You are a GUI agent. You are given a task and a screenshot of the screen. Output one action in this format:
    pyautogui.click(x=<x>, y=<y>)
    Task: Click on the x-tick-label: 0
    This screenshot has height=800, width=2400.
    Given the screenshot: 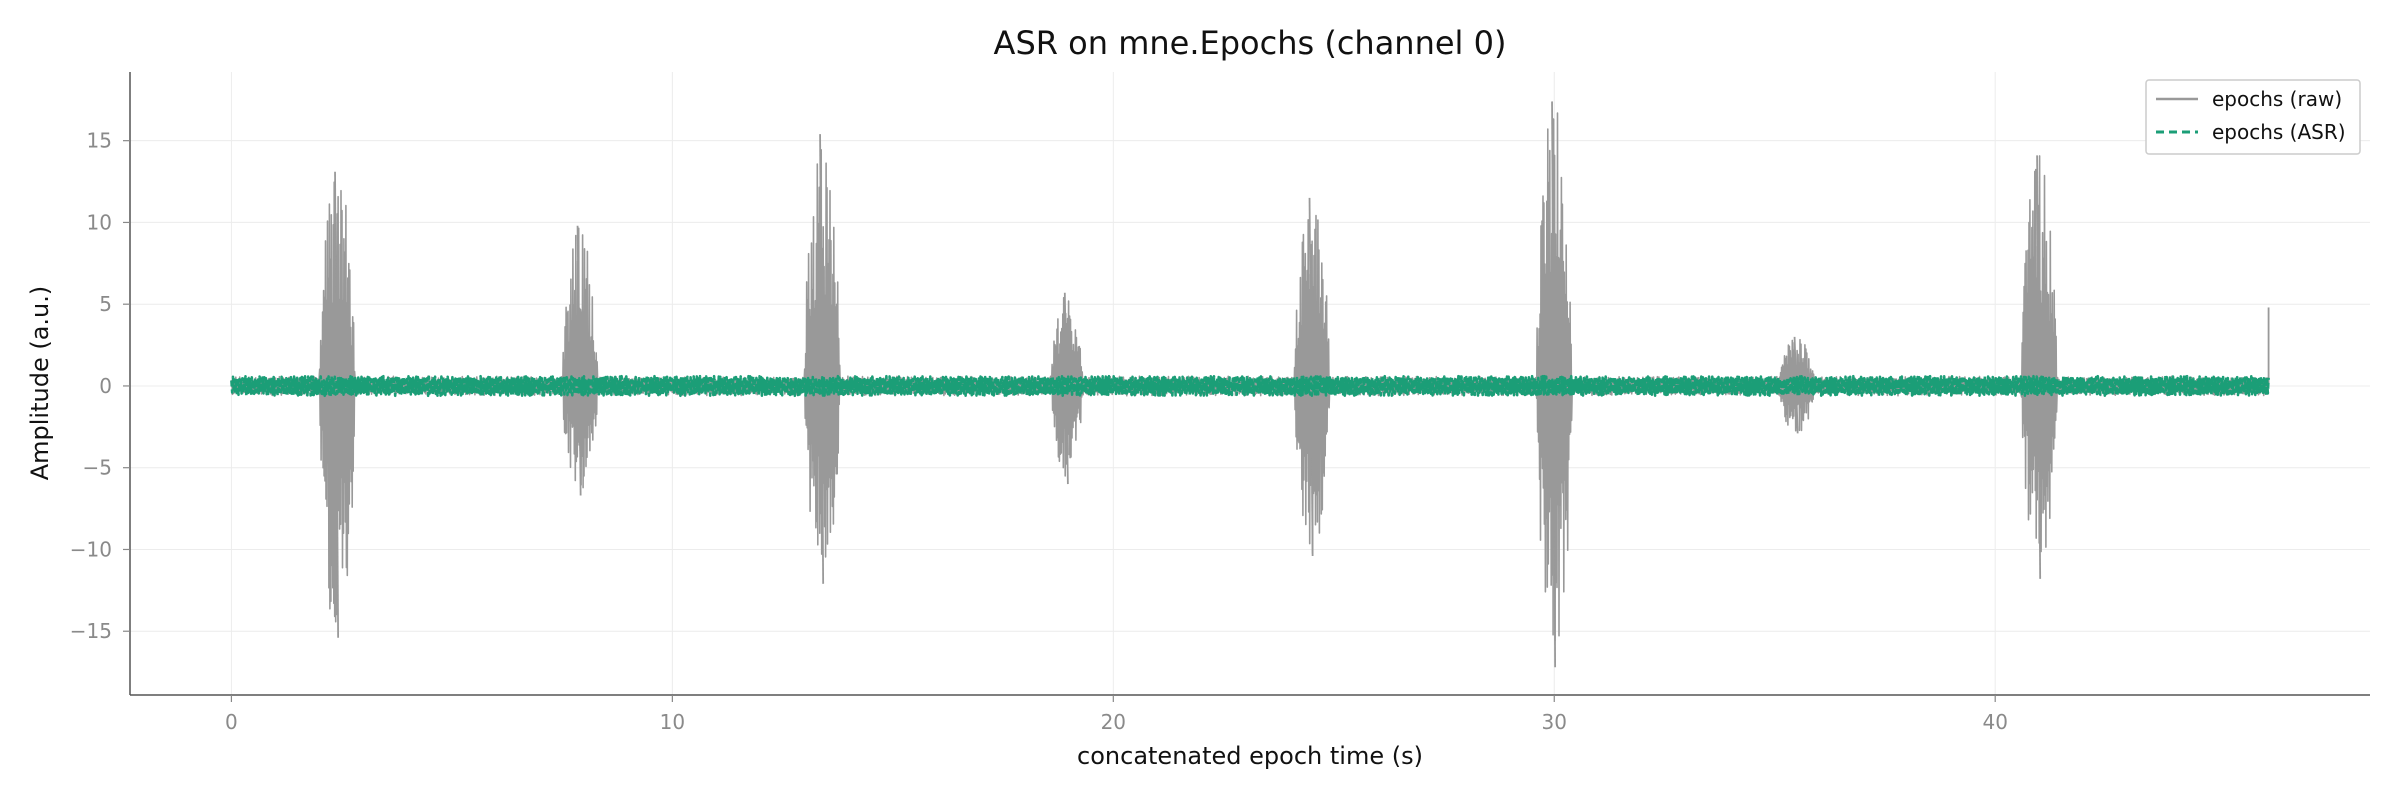 What is the action you would take?
    pyautogui.click(x=231, y=722)
    